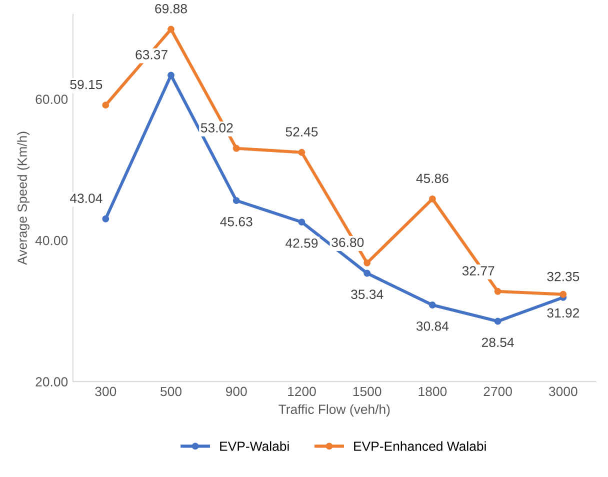  I want to click on y-axis-title: Average Speed (Km/h), so click(23, 198).